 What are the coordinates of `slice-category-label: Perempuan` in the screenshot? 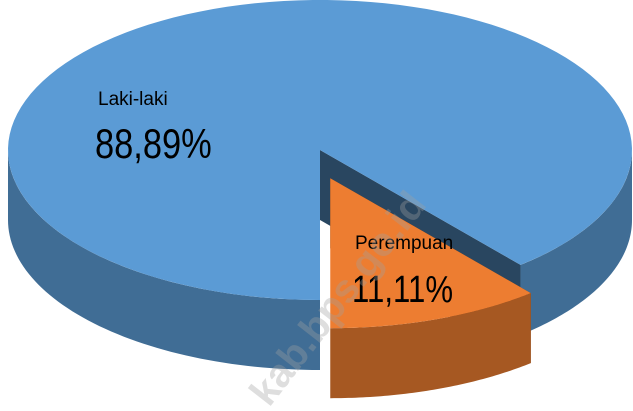 It's located at (404, 243).